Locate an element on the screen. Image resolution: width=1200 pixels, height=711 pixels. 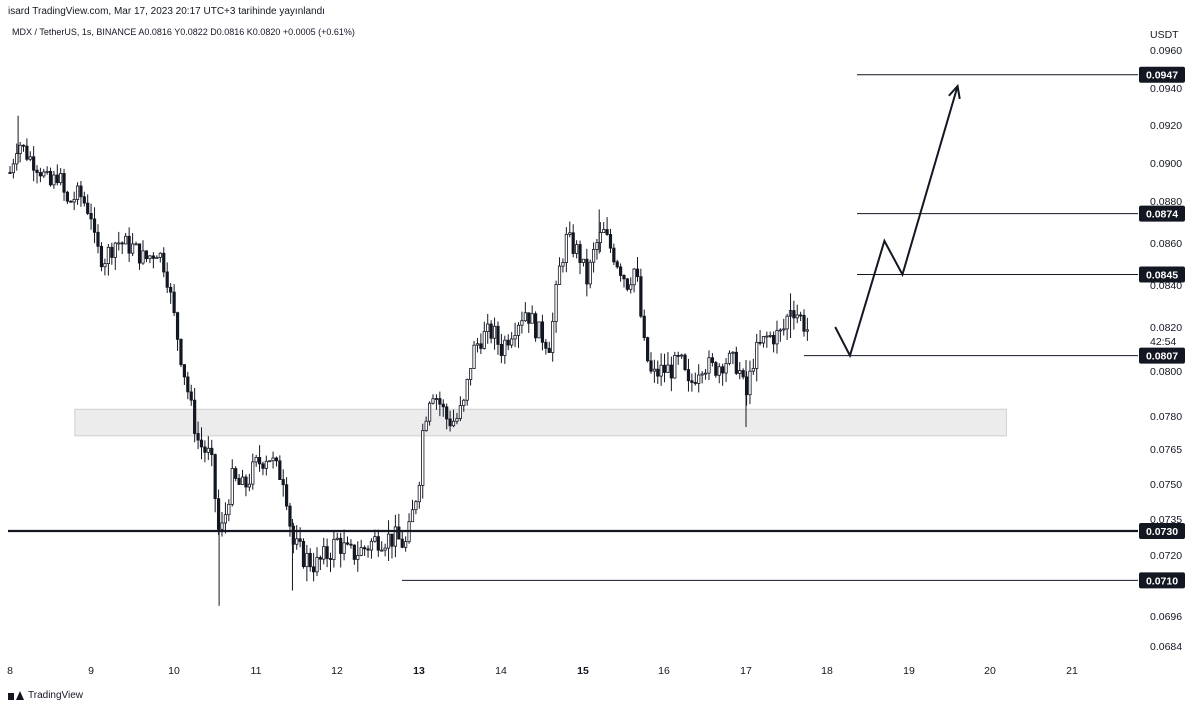
price-badges-layer: 0.0947 0.0874 0.0845 0.0807 0.0730 0.0710 is located at coordinates (1162, 327).